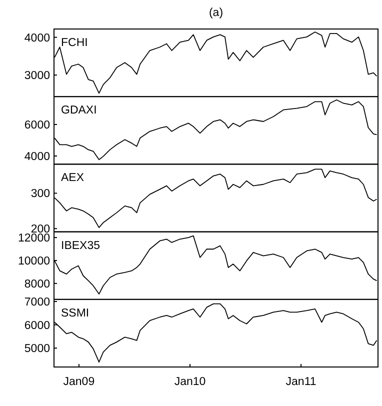 This screenshot has width=382, height=406. What do you see at coordinates (37, 76) in the screenshot?
I see `y-tick-label: 3000` at bounding box center [37, 76].